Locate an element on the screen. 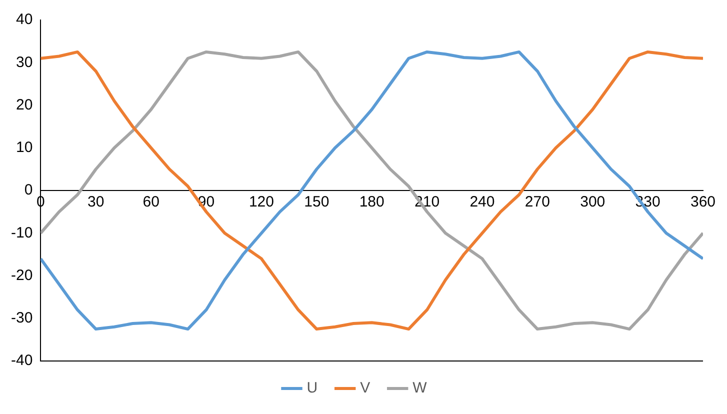 This screenshot has width=727, height=414. y-tick-label: 0 is located at coordinates (28, 190).